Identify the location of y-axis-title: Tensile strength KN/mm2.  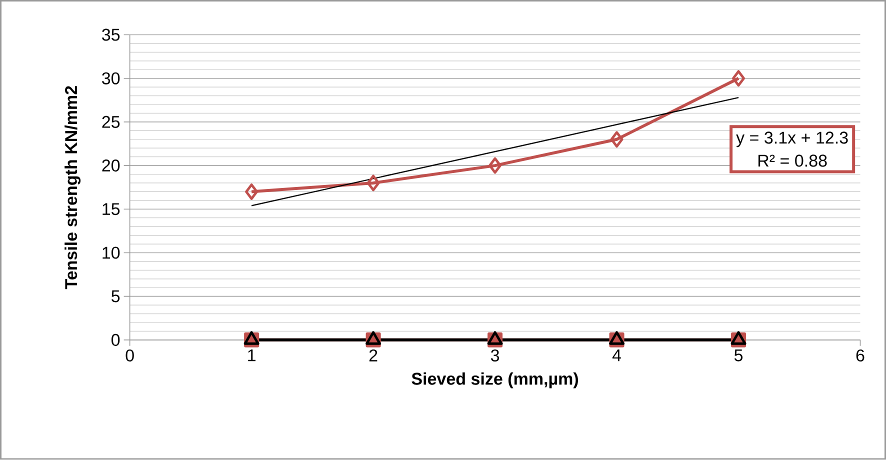
(72, 188).